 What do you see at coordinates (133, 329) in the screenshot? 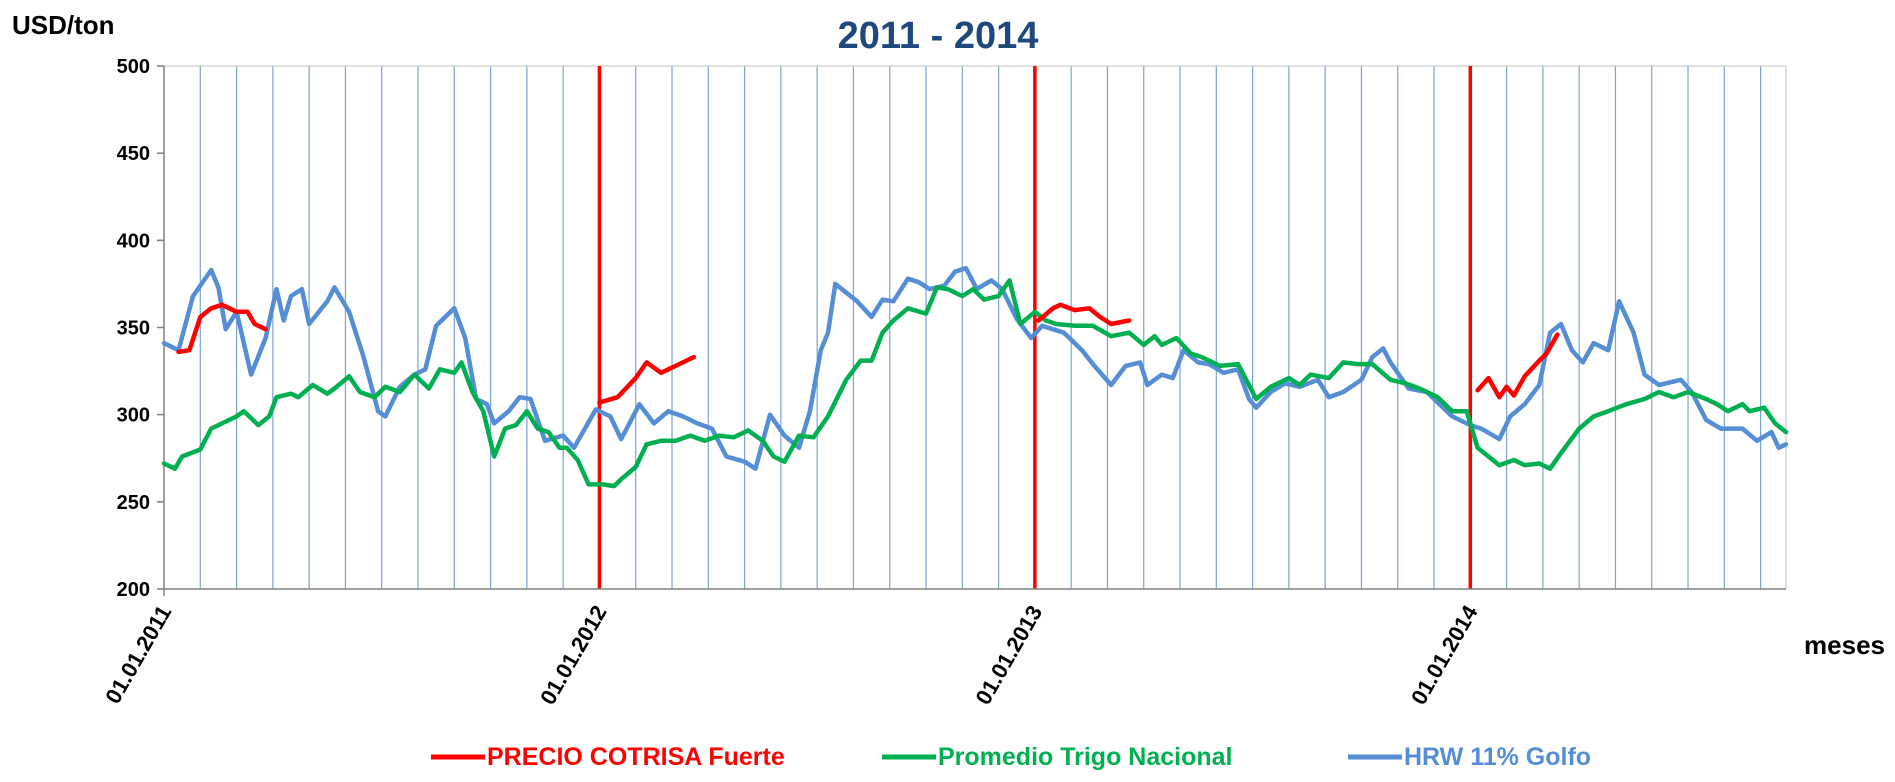
I see `y-tick-label: 350` at bounding box center [133, 329].